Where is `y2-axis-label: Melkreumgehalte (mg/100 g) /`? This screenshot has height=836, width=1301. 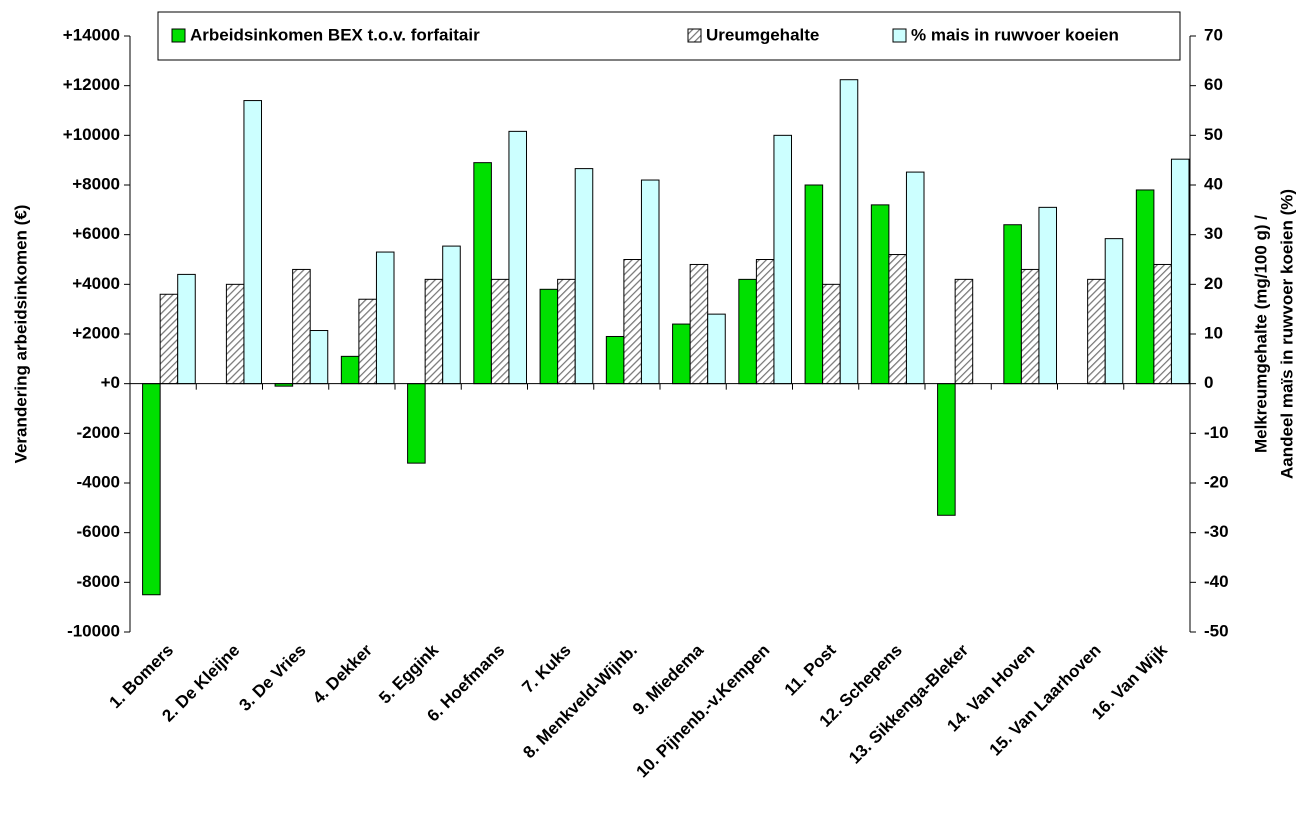
y2-axis-label: Melkreumgehalte (mg/100 g) / is located at coordinates (1260, 334).